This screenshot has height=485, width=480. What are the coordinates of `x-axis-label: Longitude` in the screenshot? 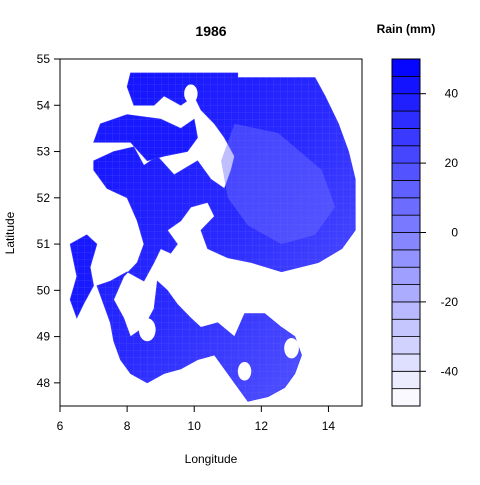 It's located at (211, 459).